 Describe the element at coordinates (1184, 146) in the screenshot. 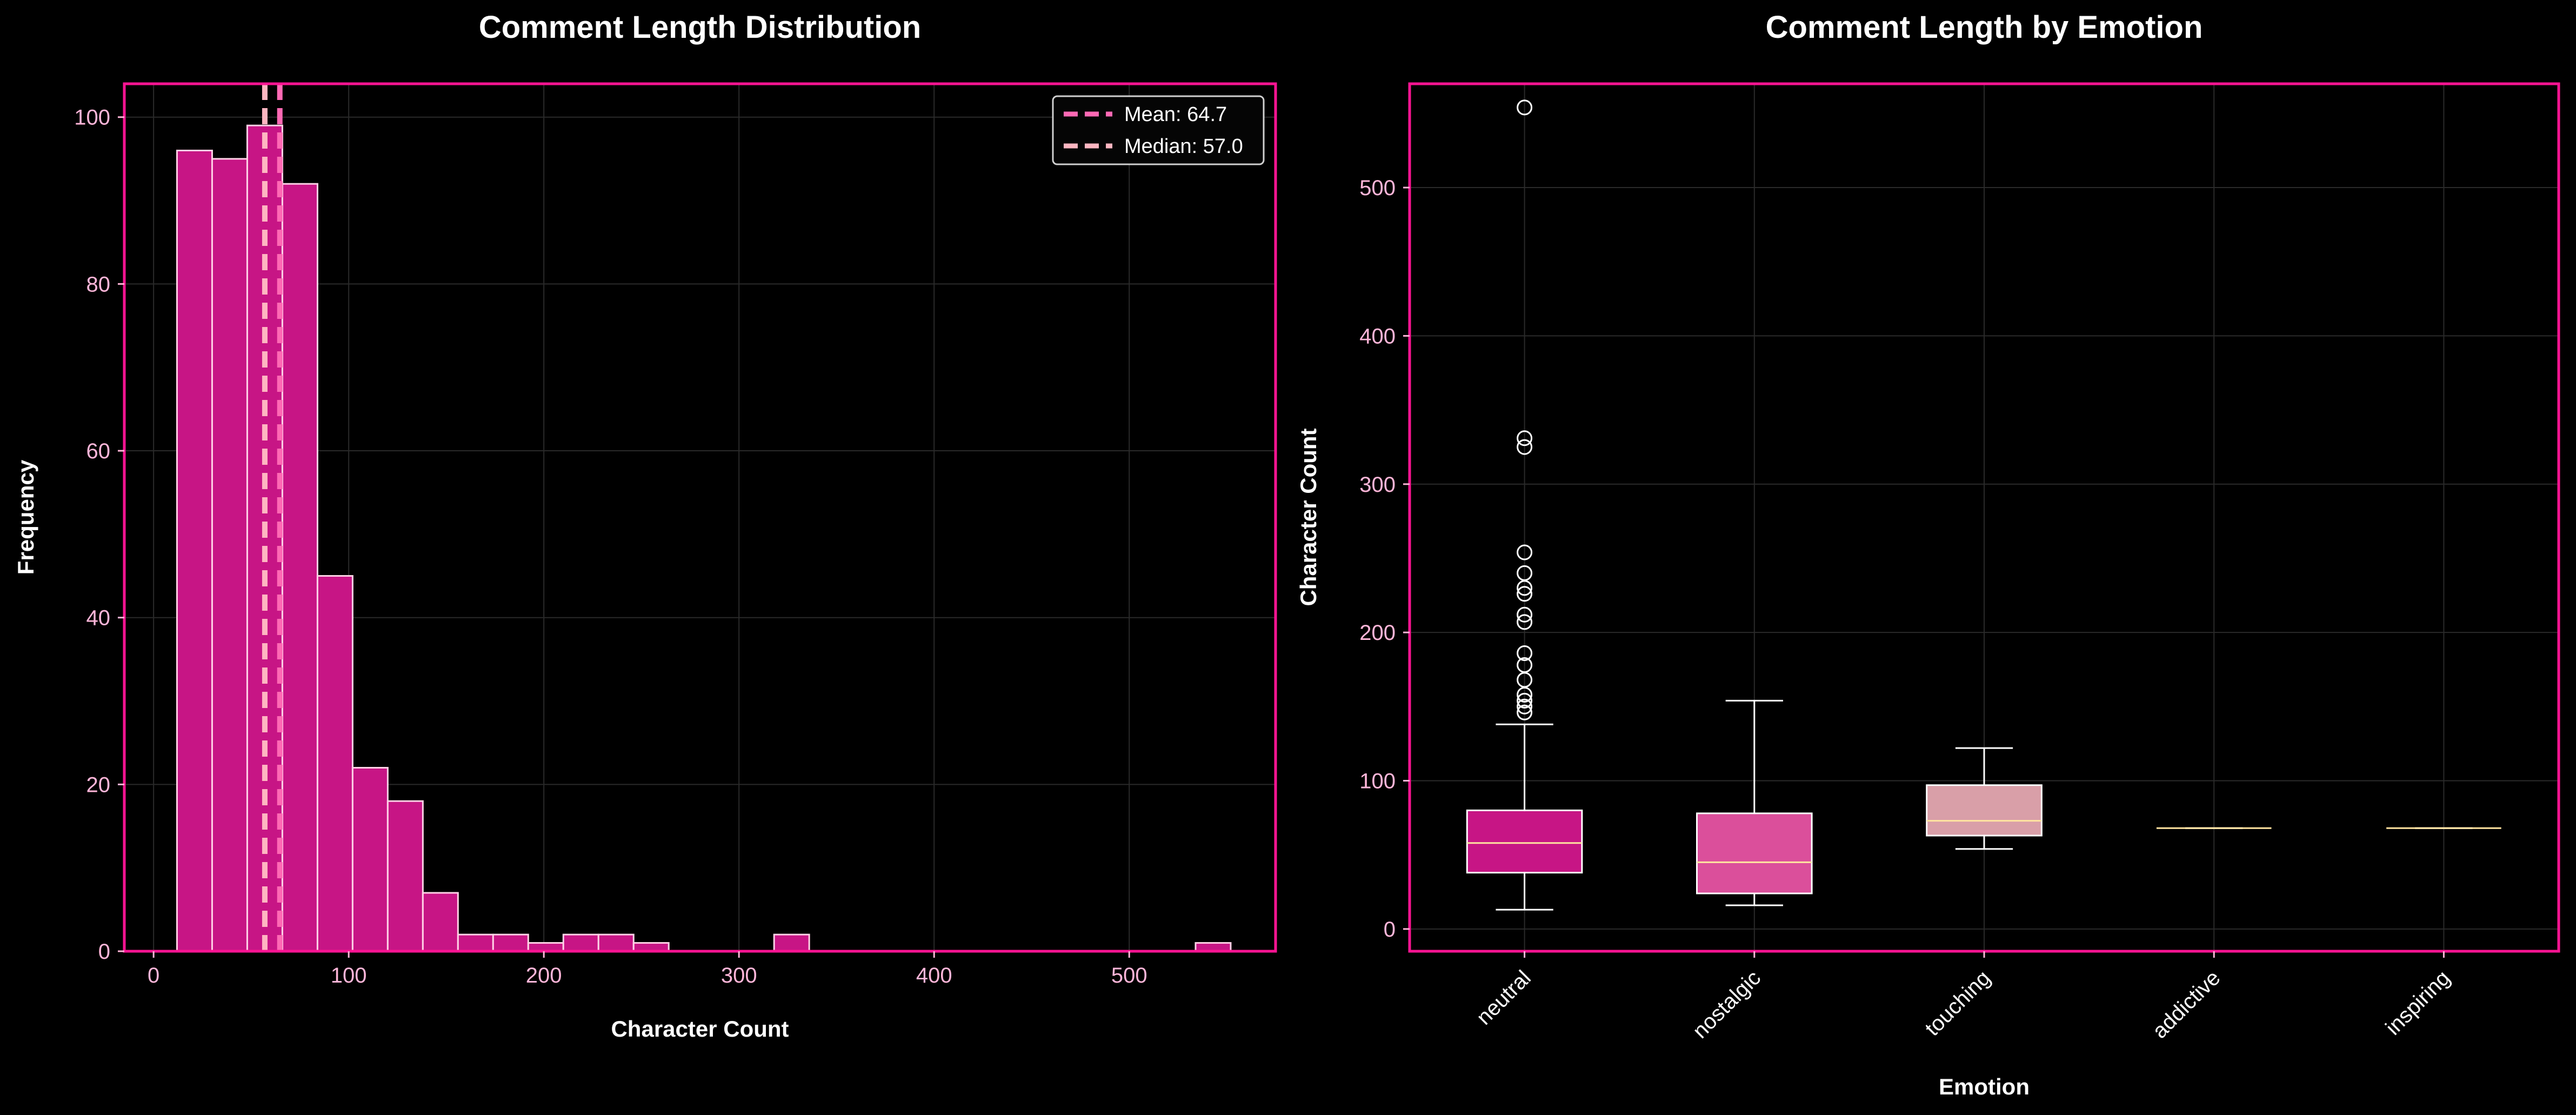

I see `legend-median-label: Median: 57.0` at that location.